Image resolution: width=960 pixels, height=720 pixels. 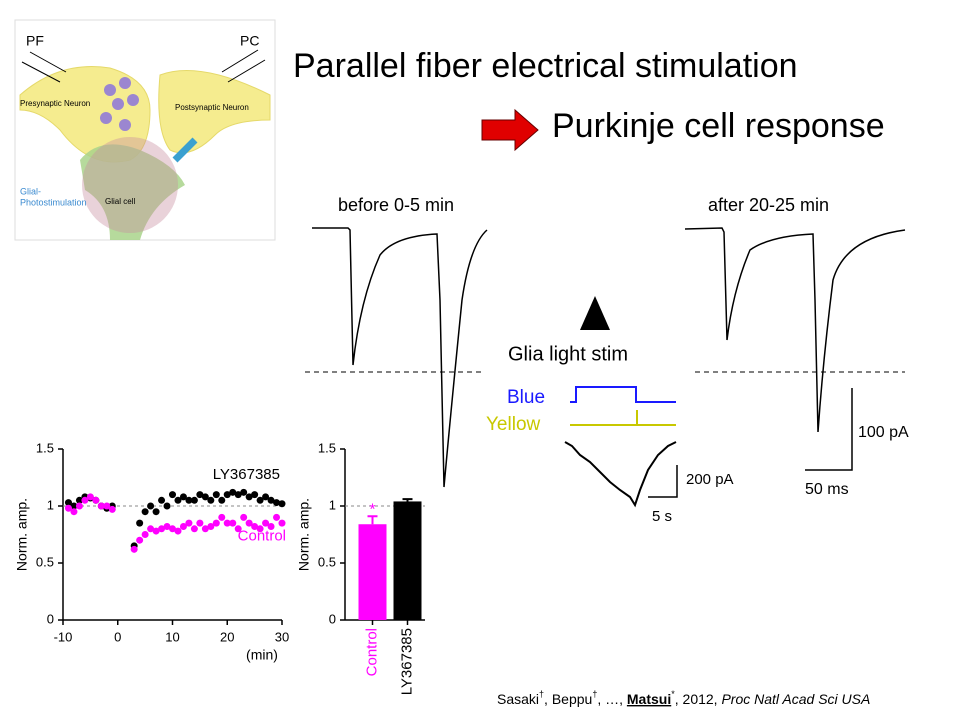 I want to click on diagram-label: Glial-, so click(x=30, y=191).